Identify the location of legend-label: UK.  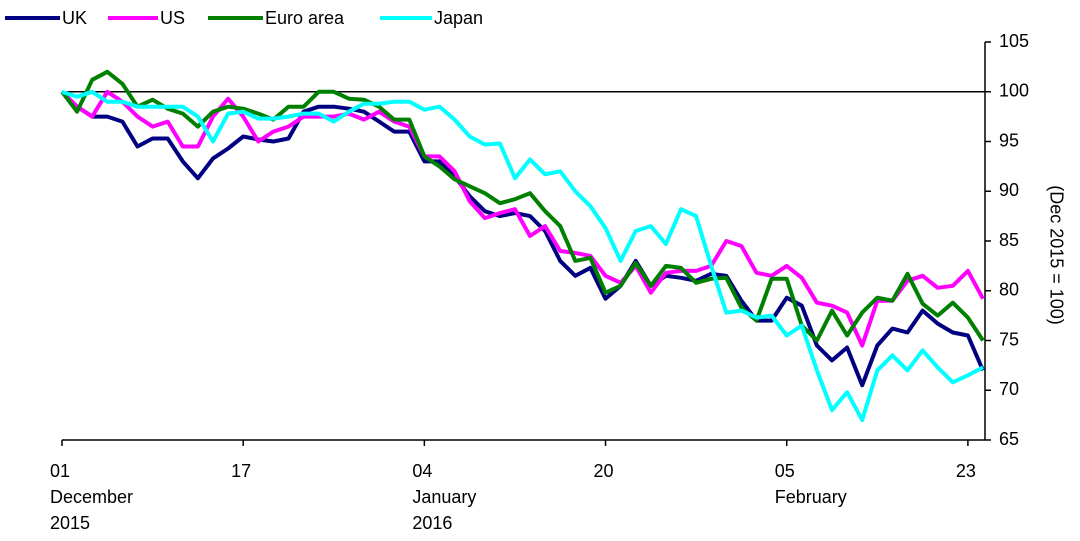
(74, 18).